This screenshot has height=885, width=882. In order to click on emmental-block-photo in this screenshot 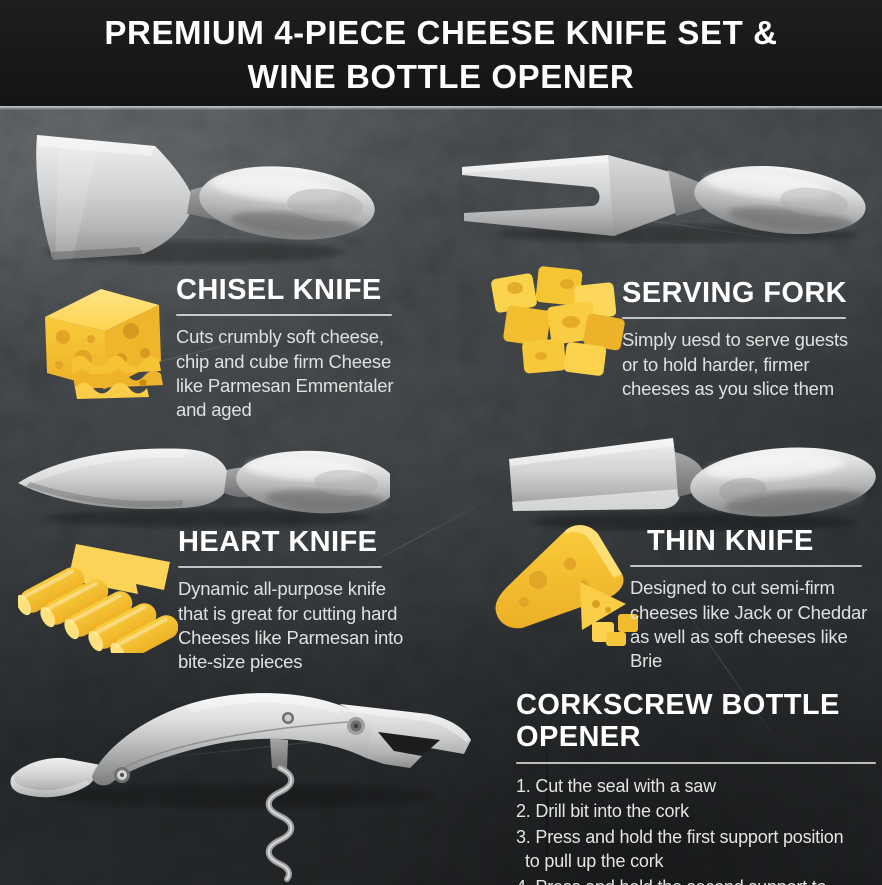, I will do `click(104, 344)`.